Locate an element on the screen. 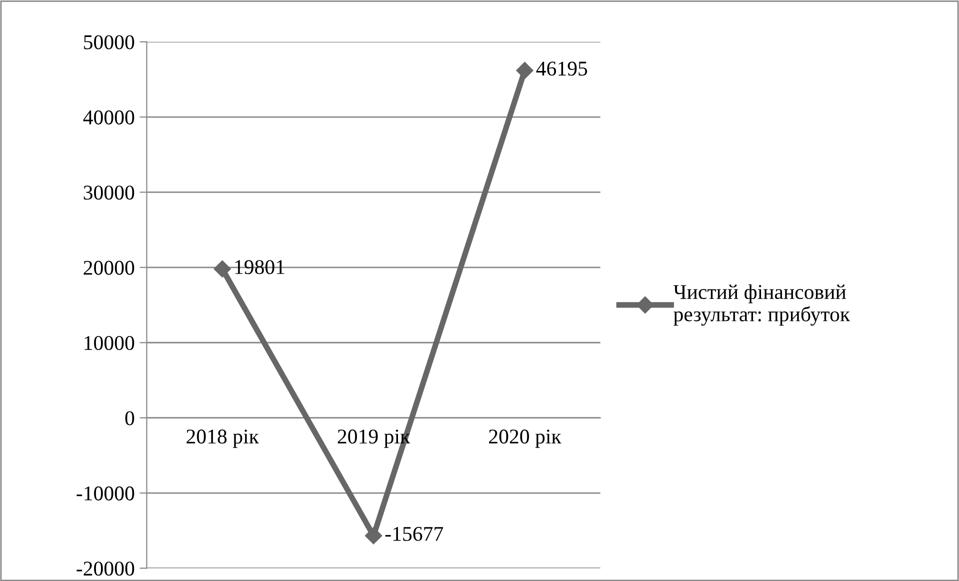 The width and height of the screenshot is (959, 581). y-tick-label: 40000 is located at coordinates (108, 117).